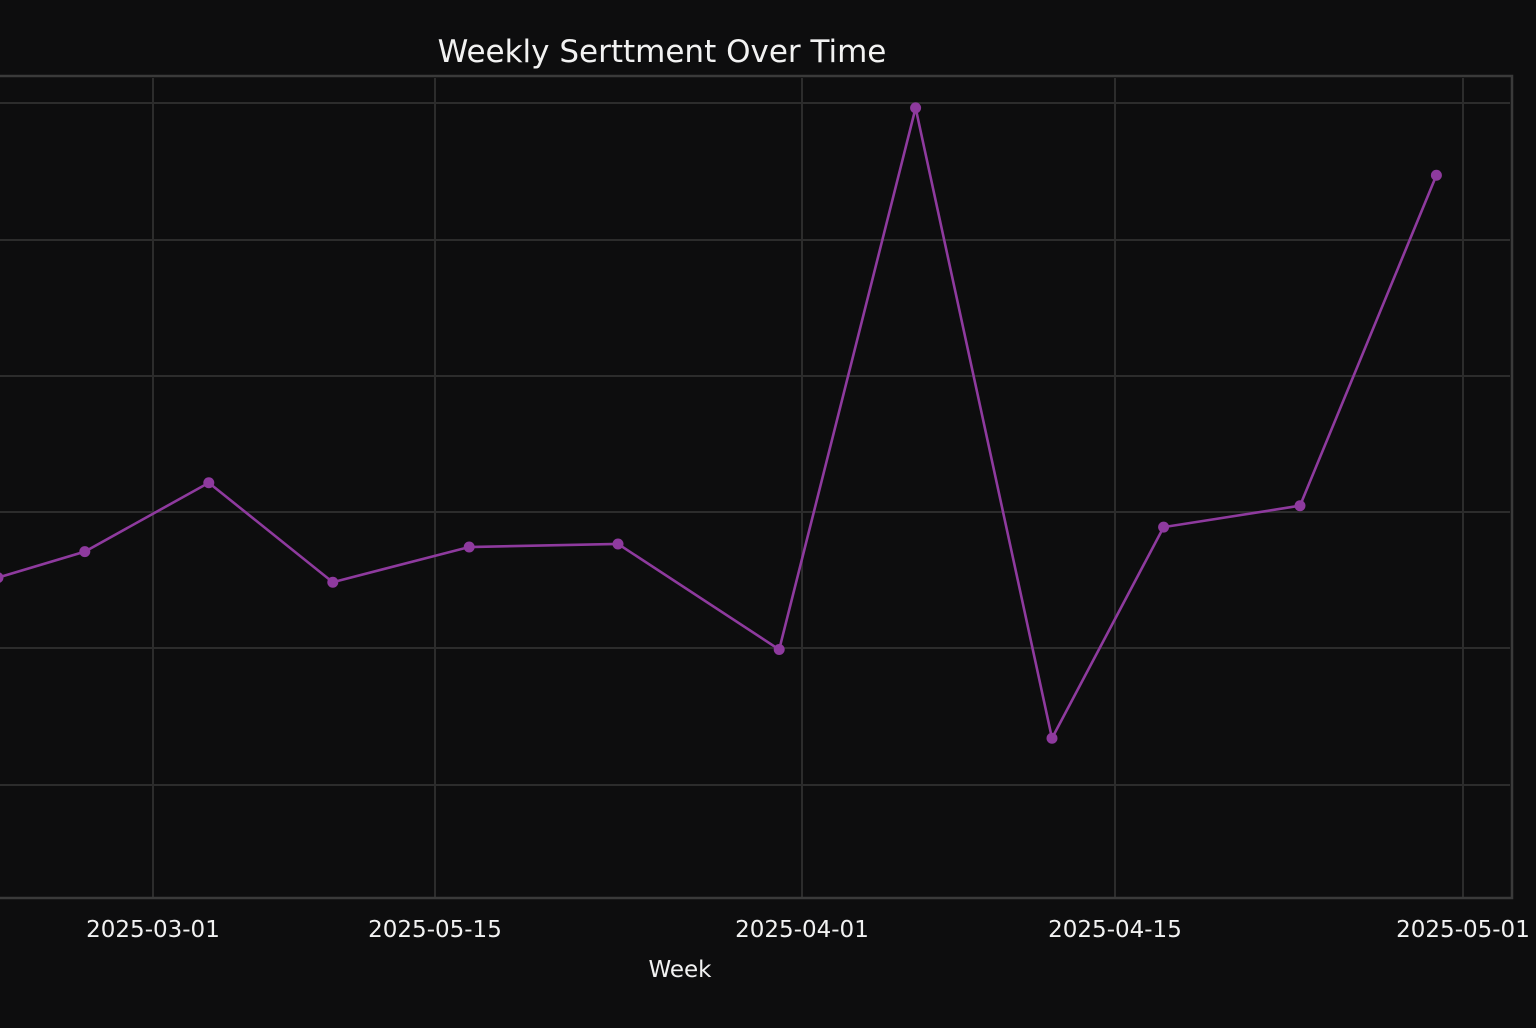  Describe the element at coordinates (680, 970) in the screenshot. I see `x-axis-label: Week` at that location.